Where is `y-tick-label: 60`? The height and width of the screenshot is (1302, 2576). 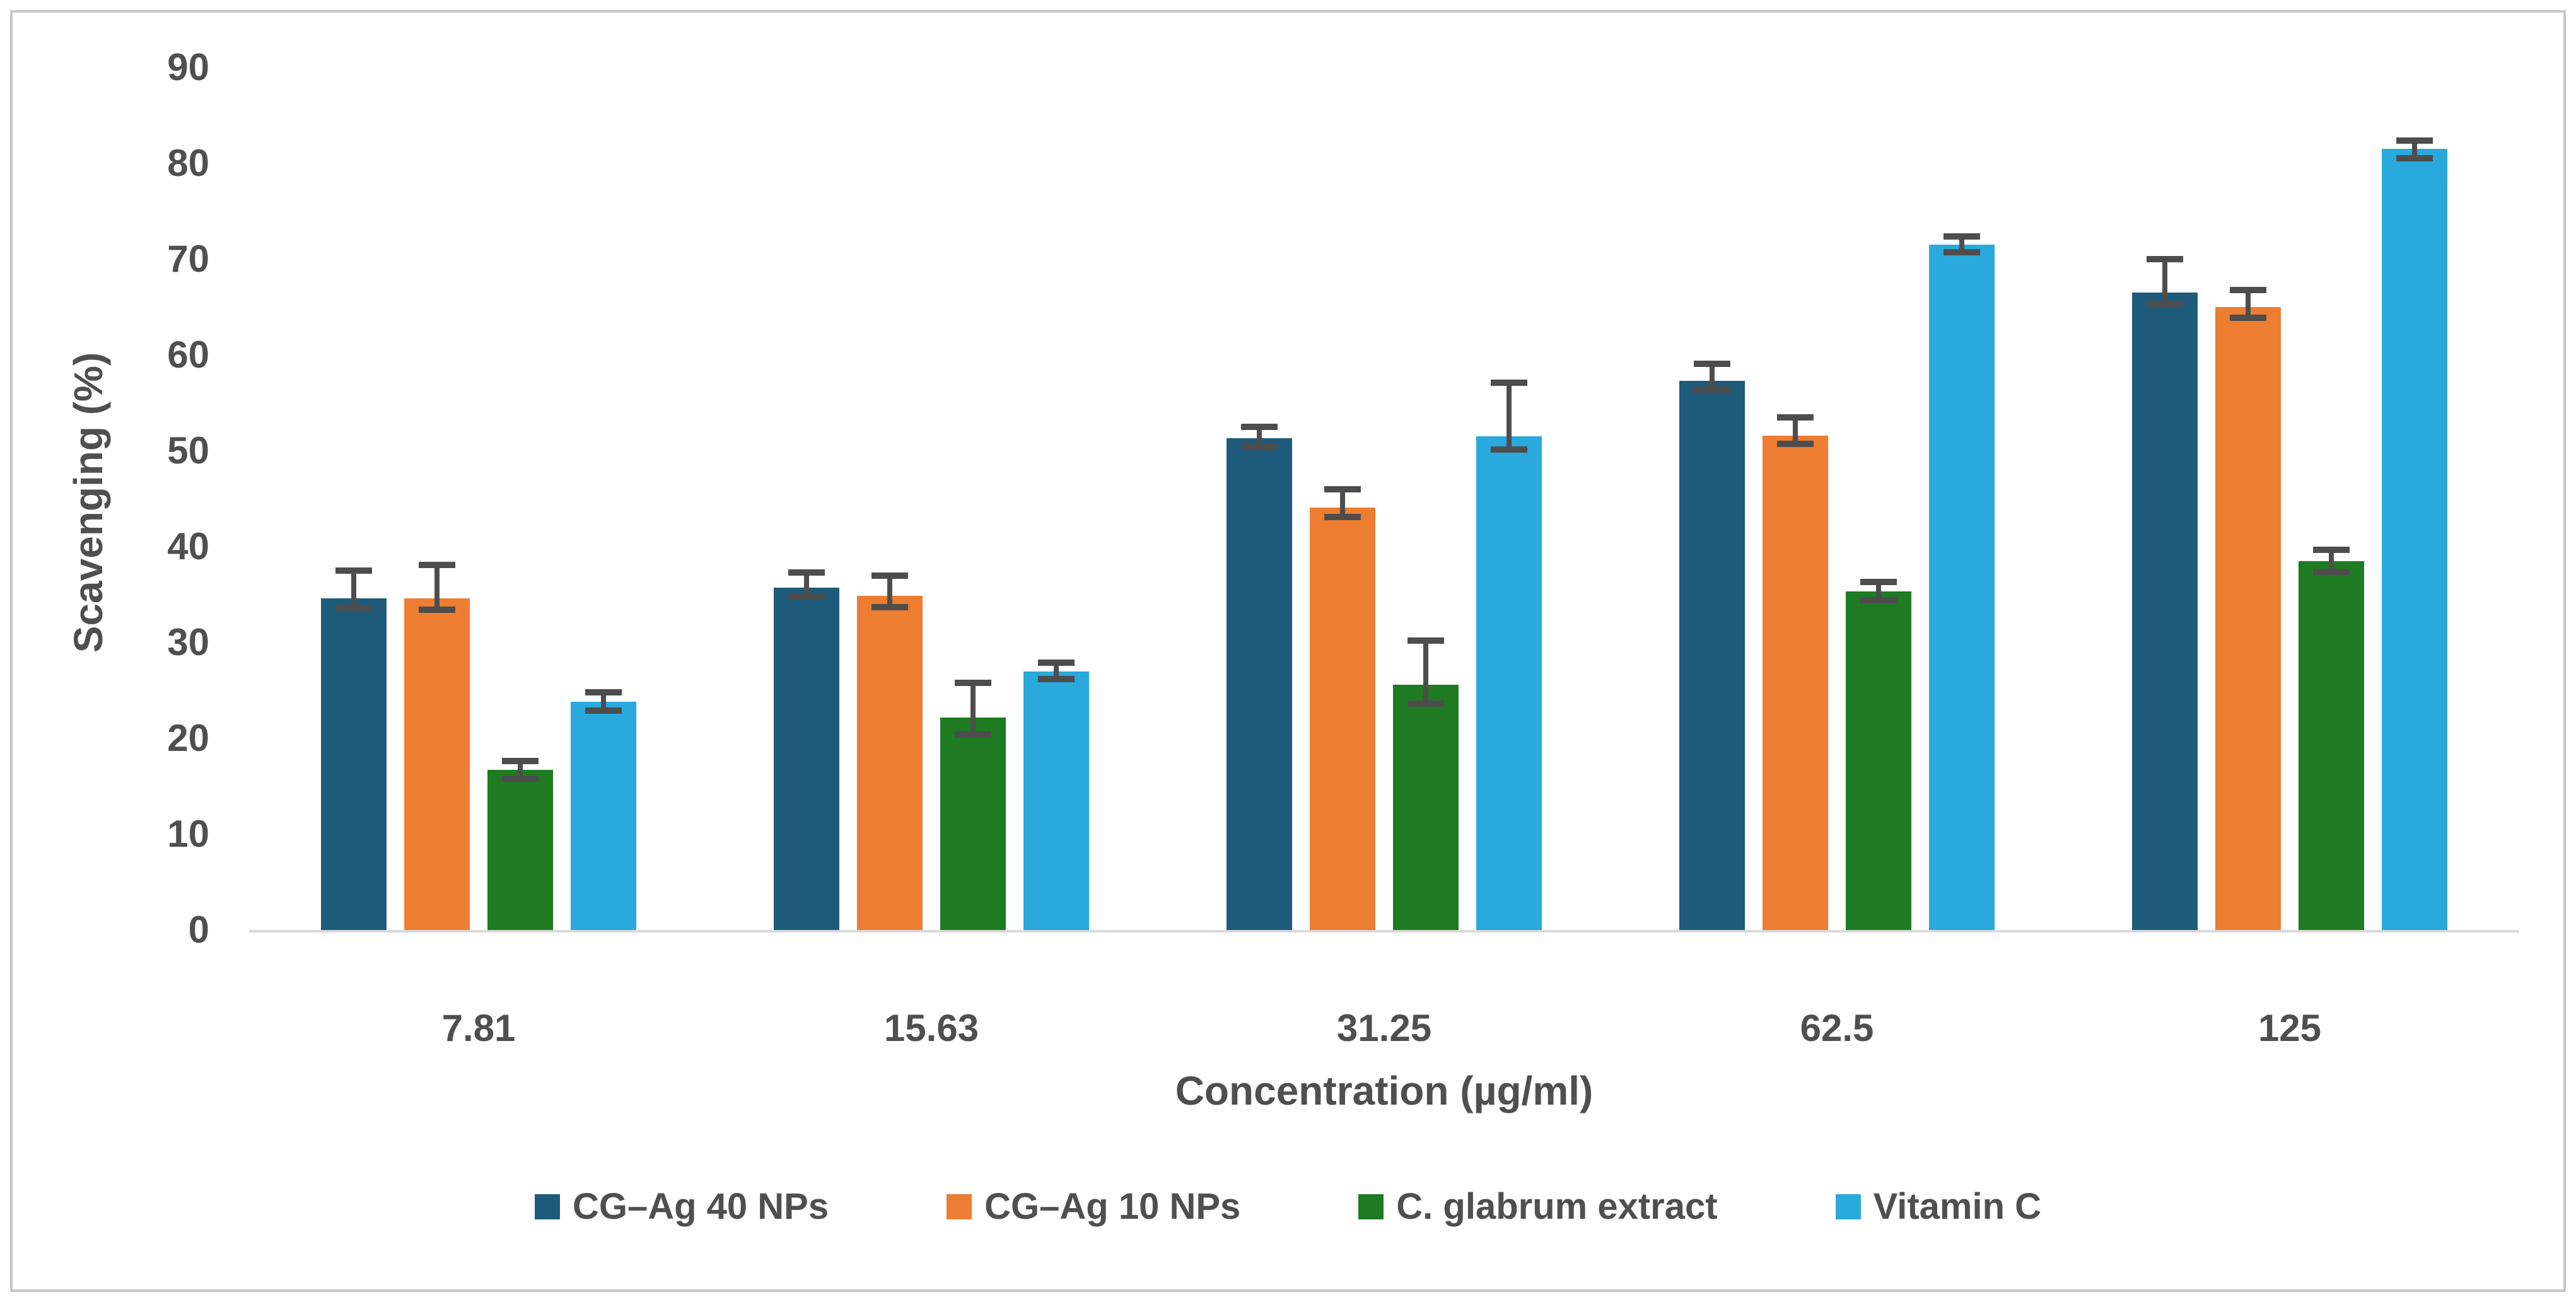 y-tick-label: 60 is located at coordinates (188, 355).